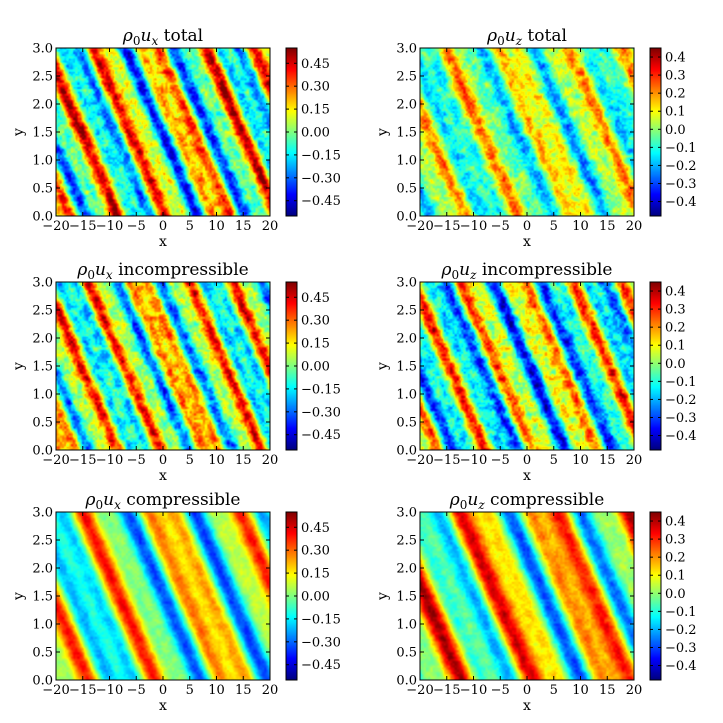  What do you see at coordinates (163, 501) in the screenshot?
I see `panel-title: ρ0ux compressible` at bounding box center [163, 501].